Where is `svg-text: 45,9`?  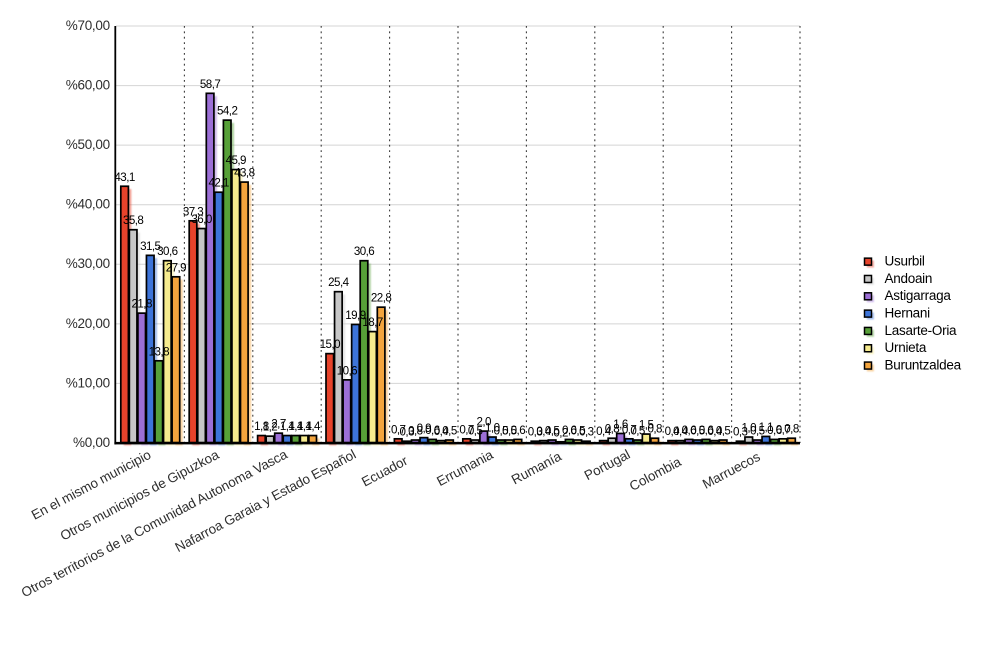 svg-text: 45,9 is located at coordinates (236, 160).